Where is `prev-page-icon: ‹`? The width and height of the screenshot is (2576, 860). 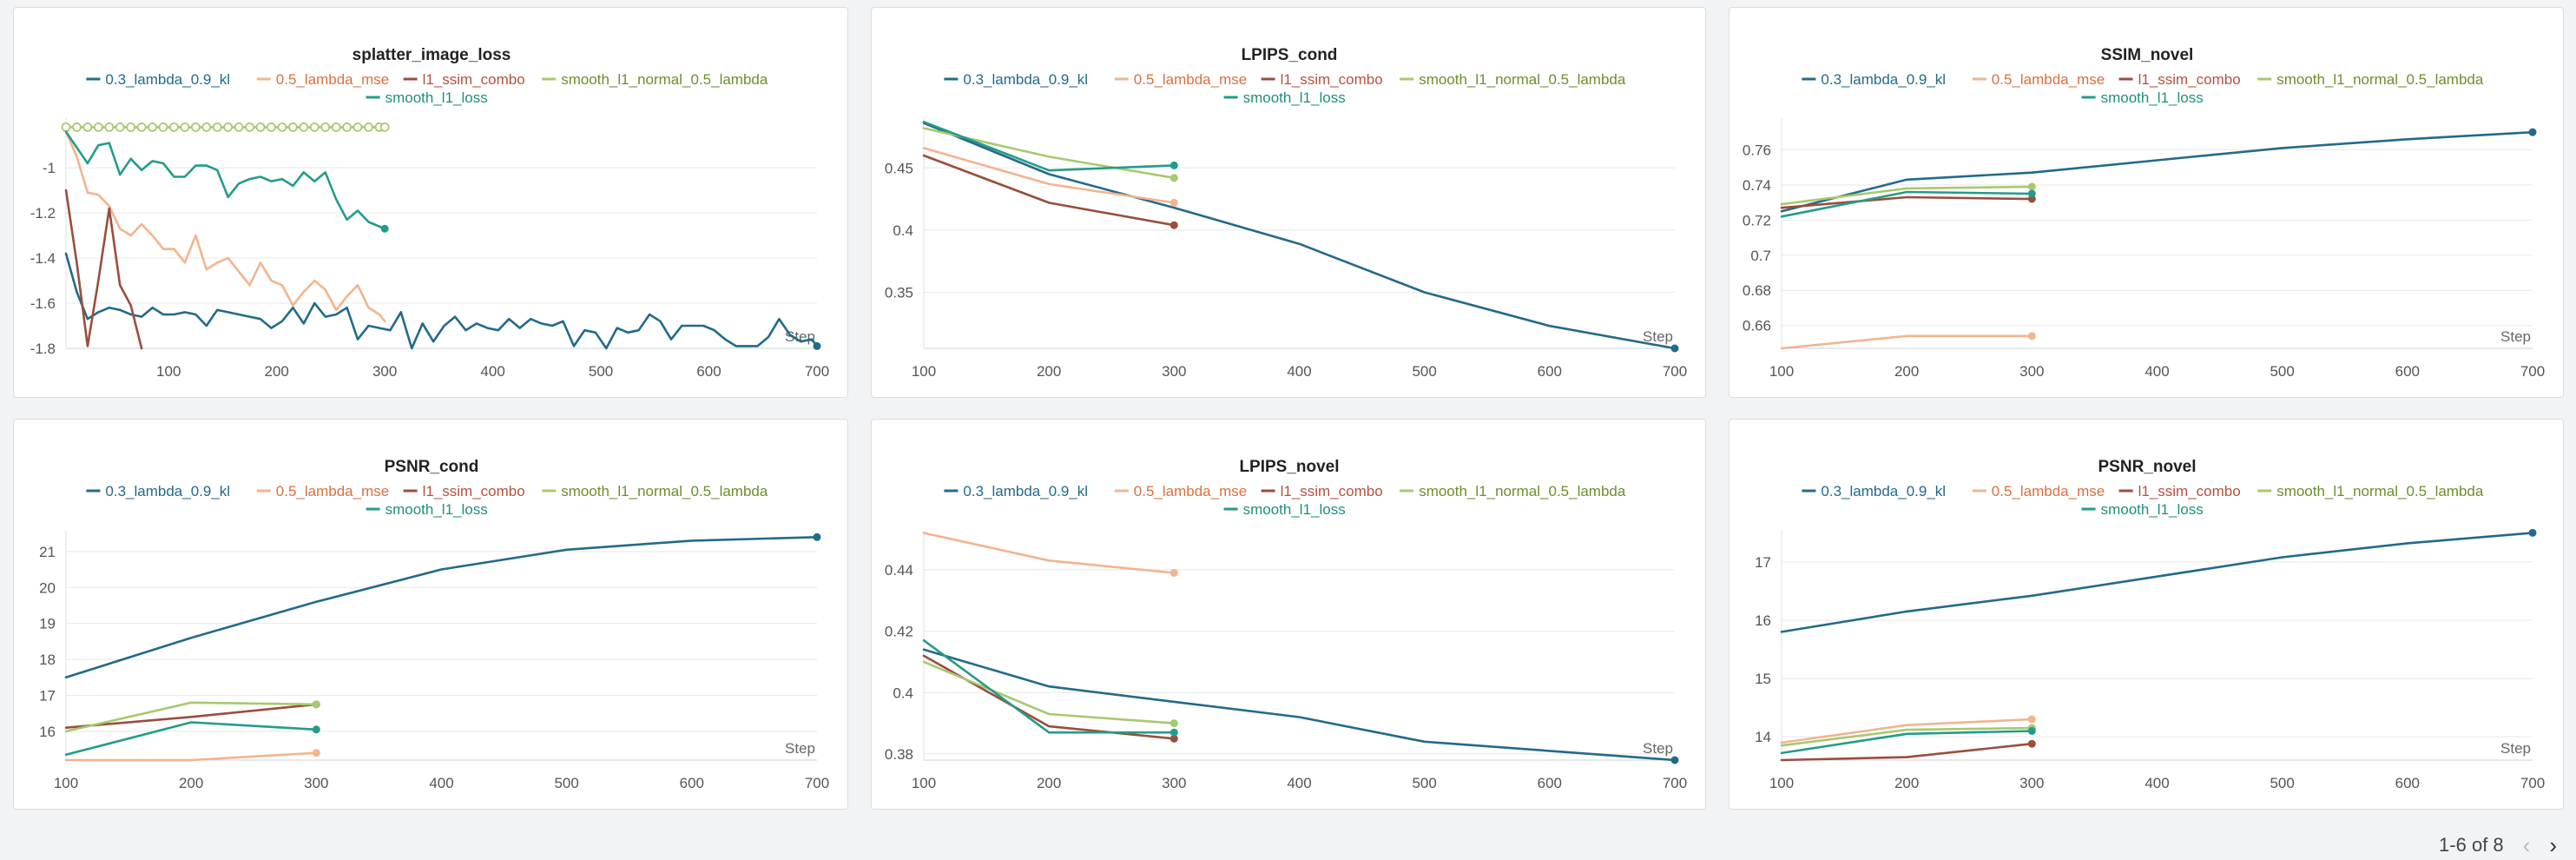
prev-page-icon: ‹ is located at coordinates (2526, 845).